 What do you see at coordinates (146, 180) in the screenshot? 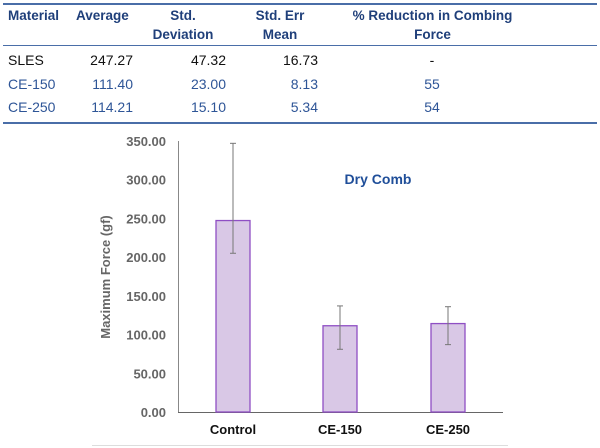
I see `y-tick-label: 300.00` at bounding box center [146, 180].